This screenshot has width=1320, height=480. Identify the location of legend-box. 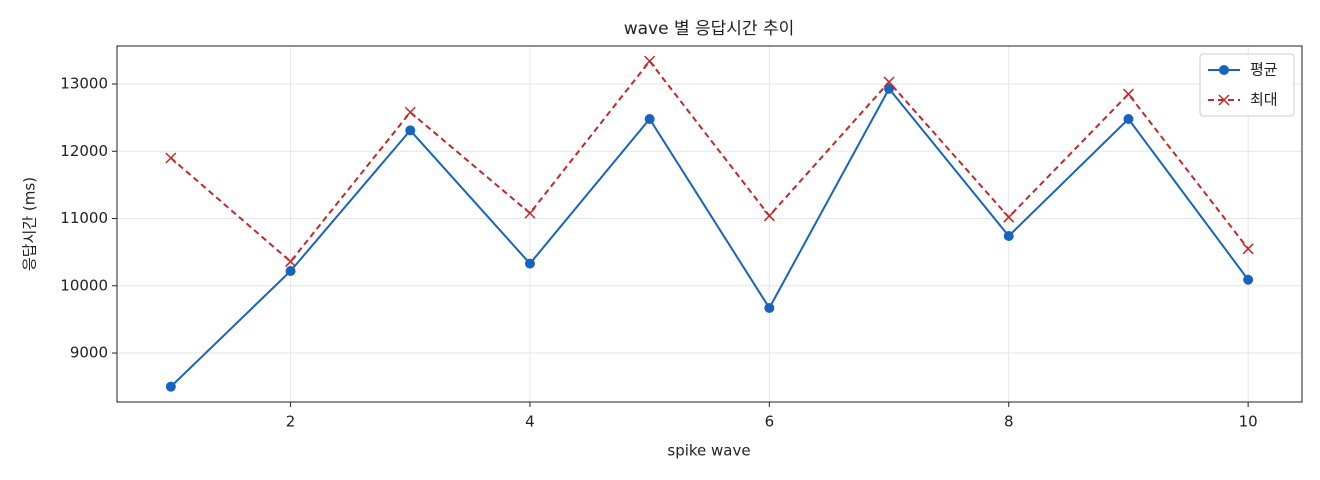
(1247, 85).